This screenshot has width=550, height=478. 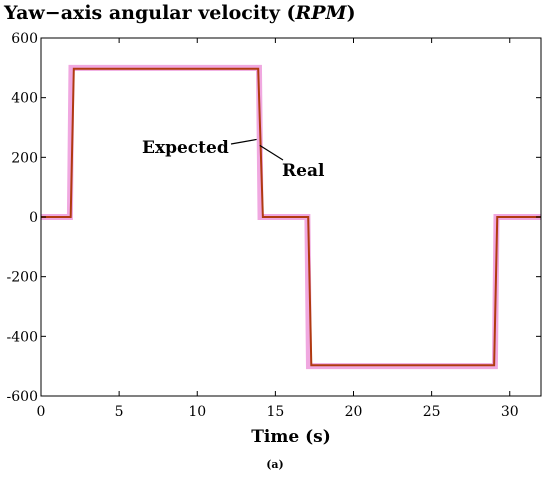 What do you see at coordinates (197, 412) in the screenshot?
I see `x-tick-label: 10` at bounding box center [197, 412].